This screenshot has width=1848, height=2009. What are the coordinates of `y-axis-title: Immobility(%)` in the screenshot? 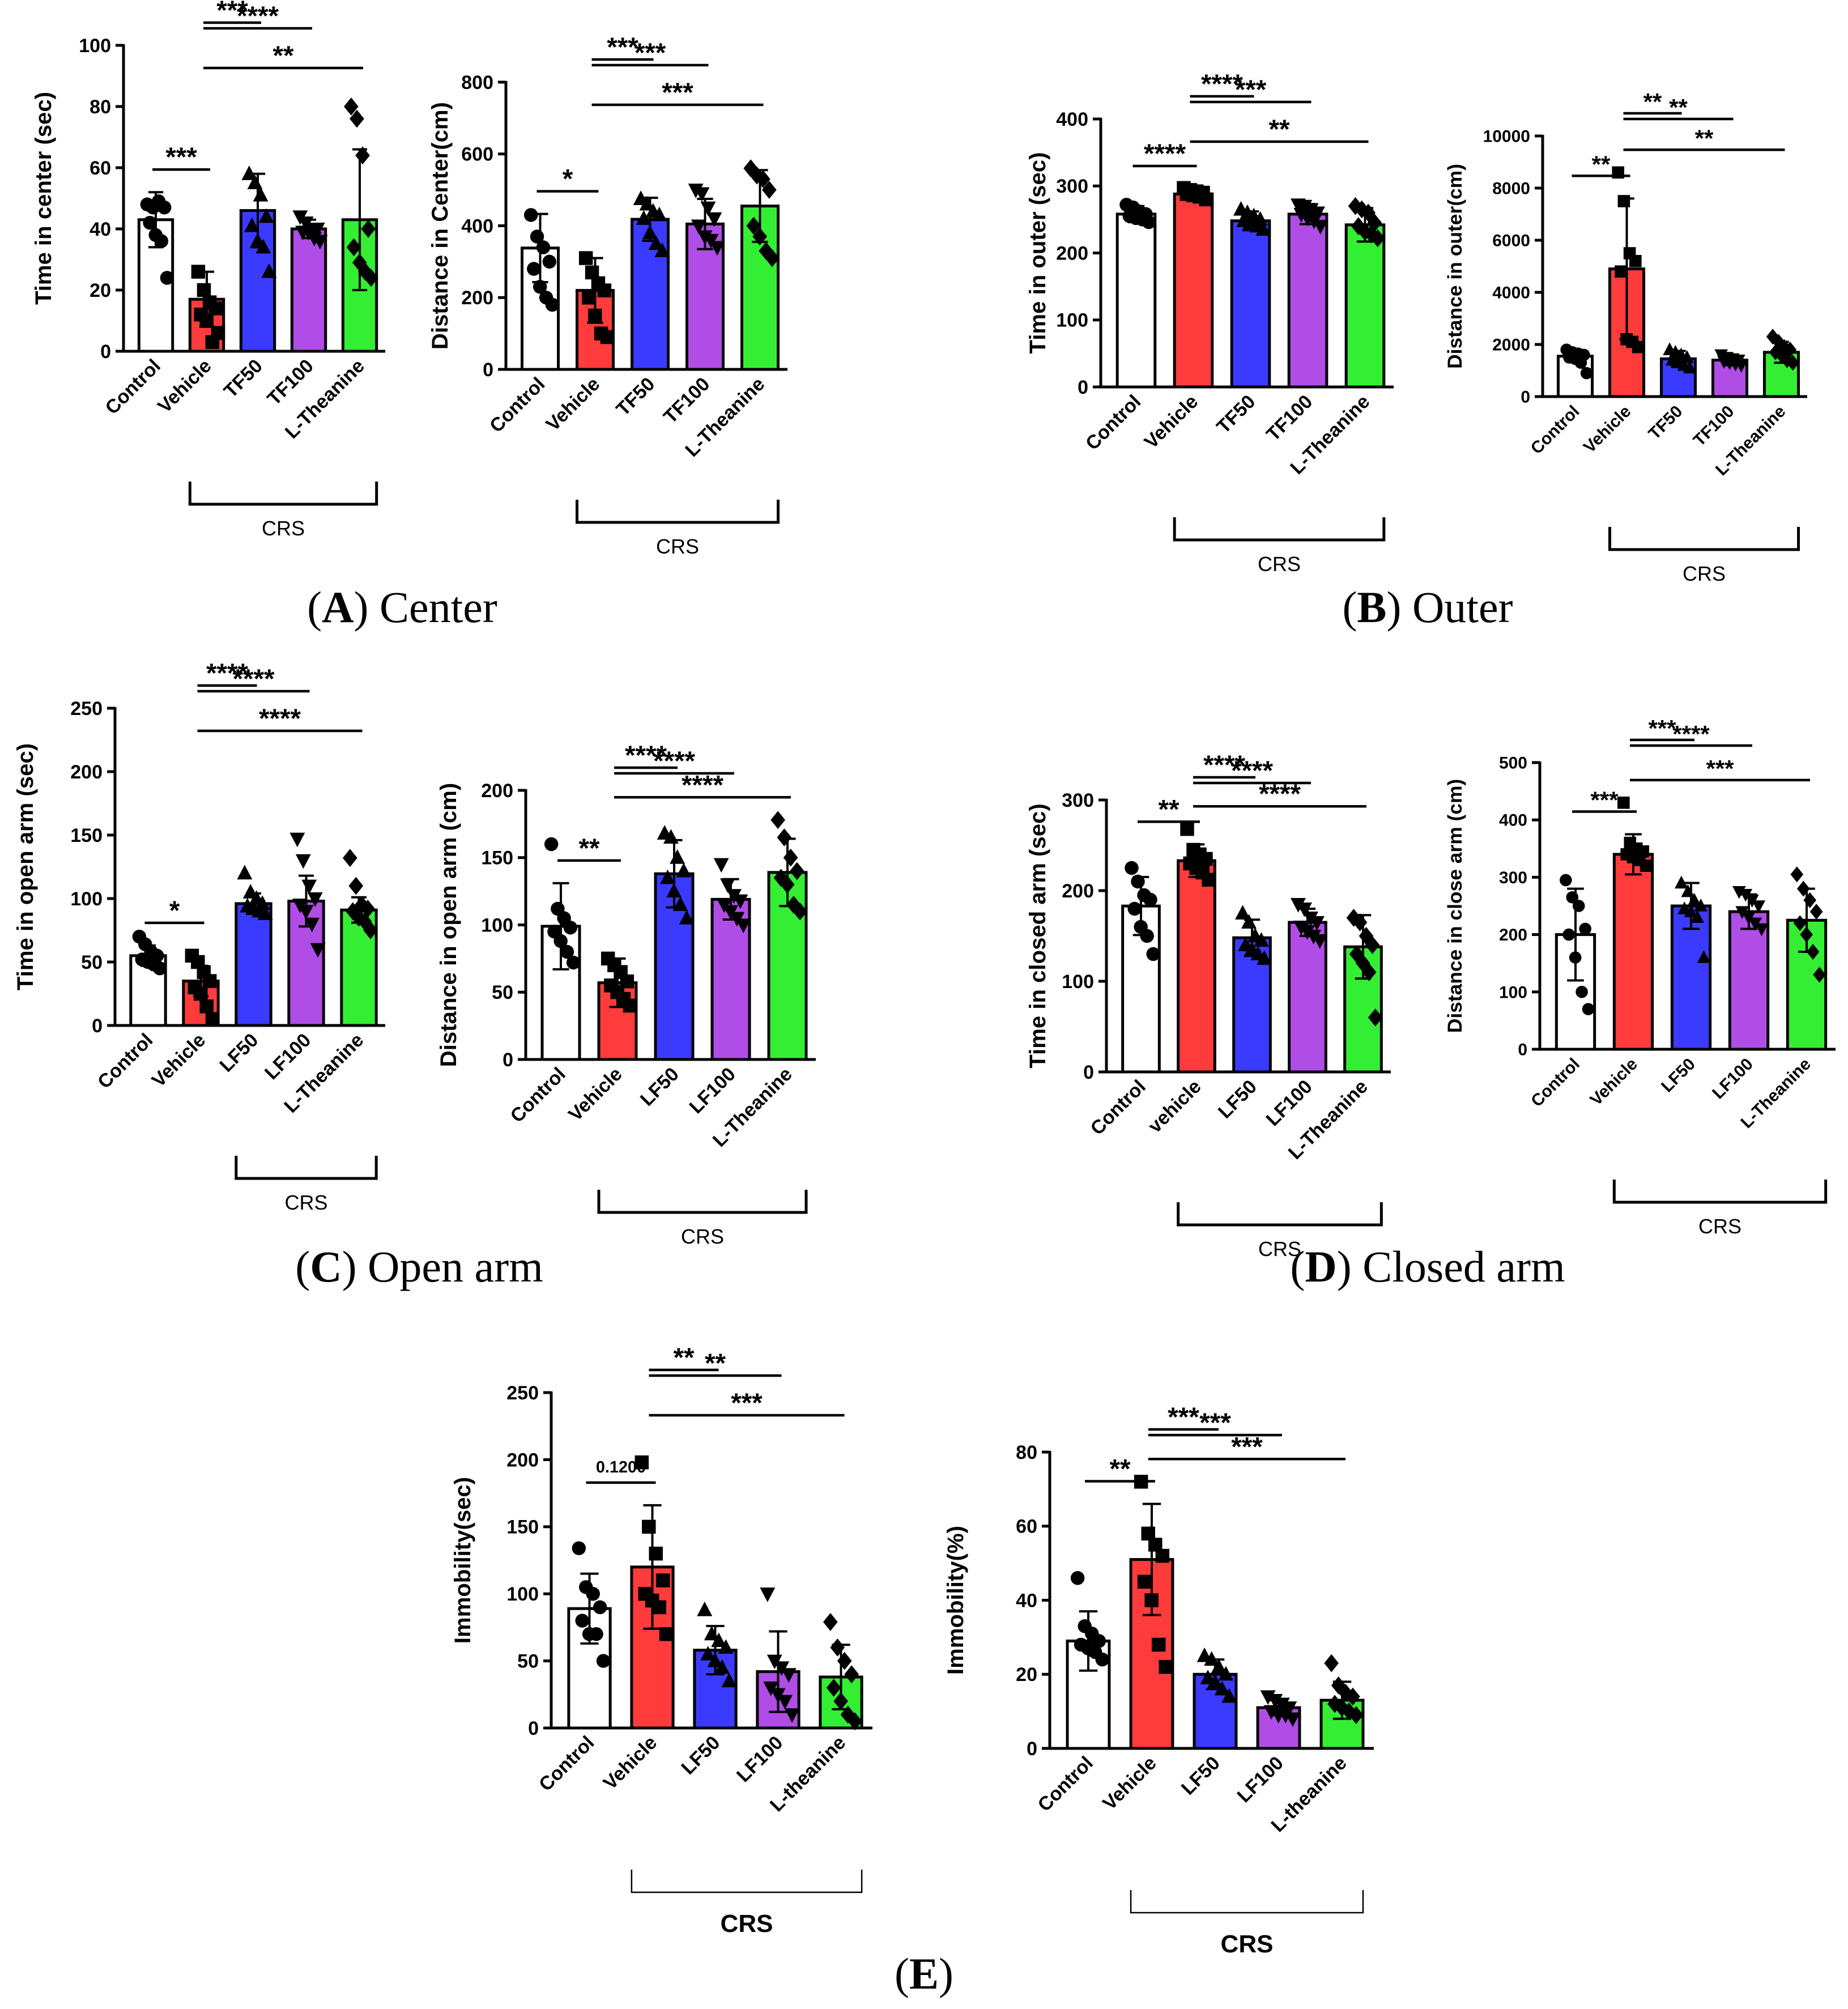 It's located at (955, 1601).